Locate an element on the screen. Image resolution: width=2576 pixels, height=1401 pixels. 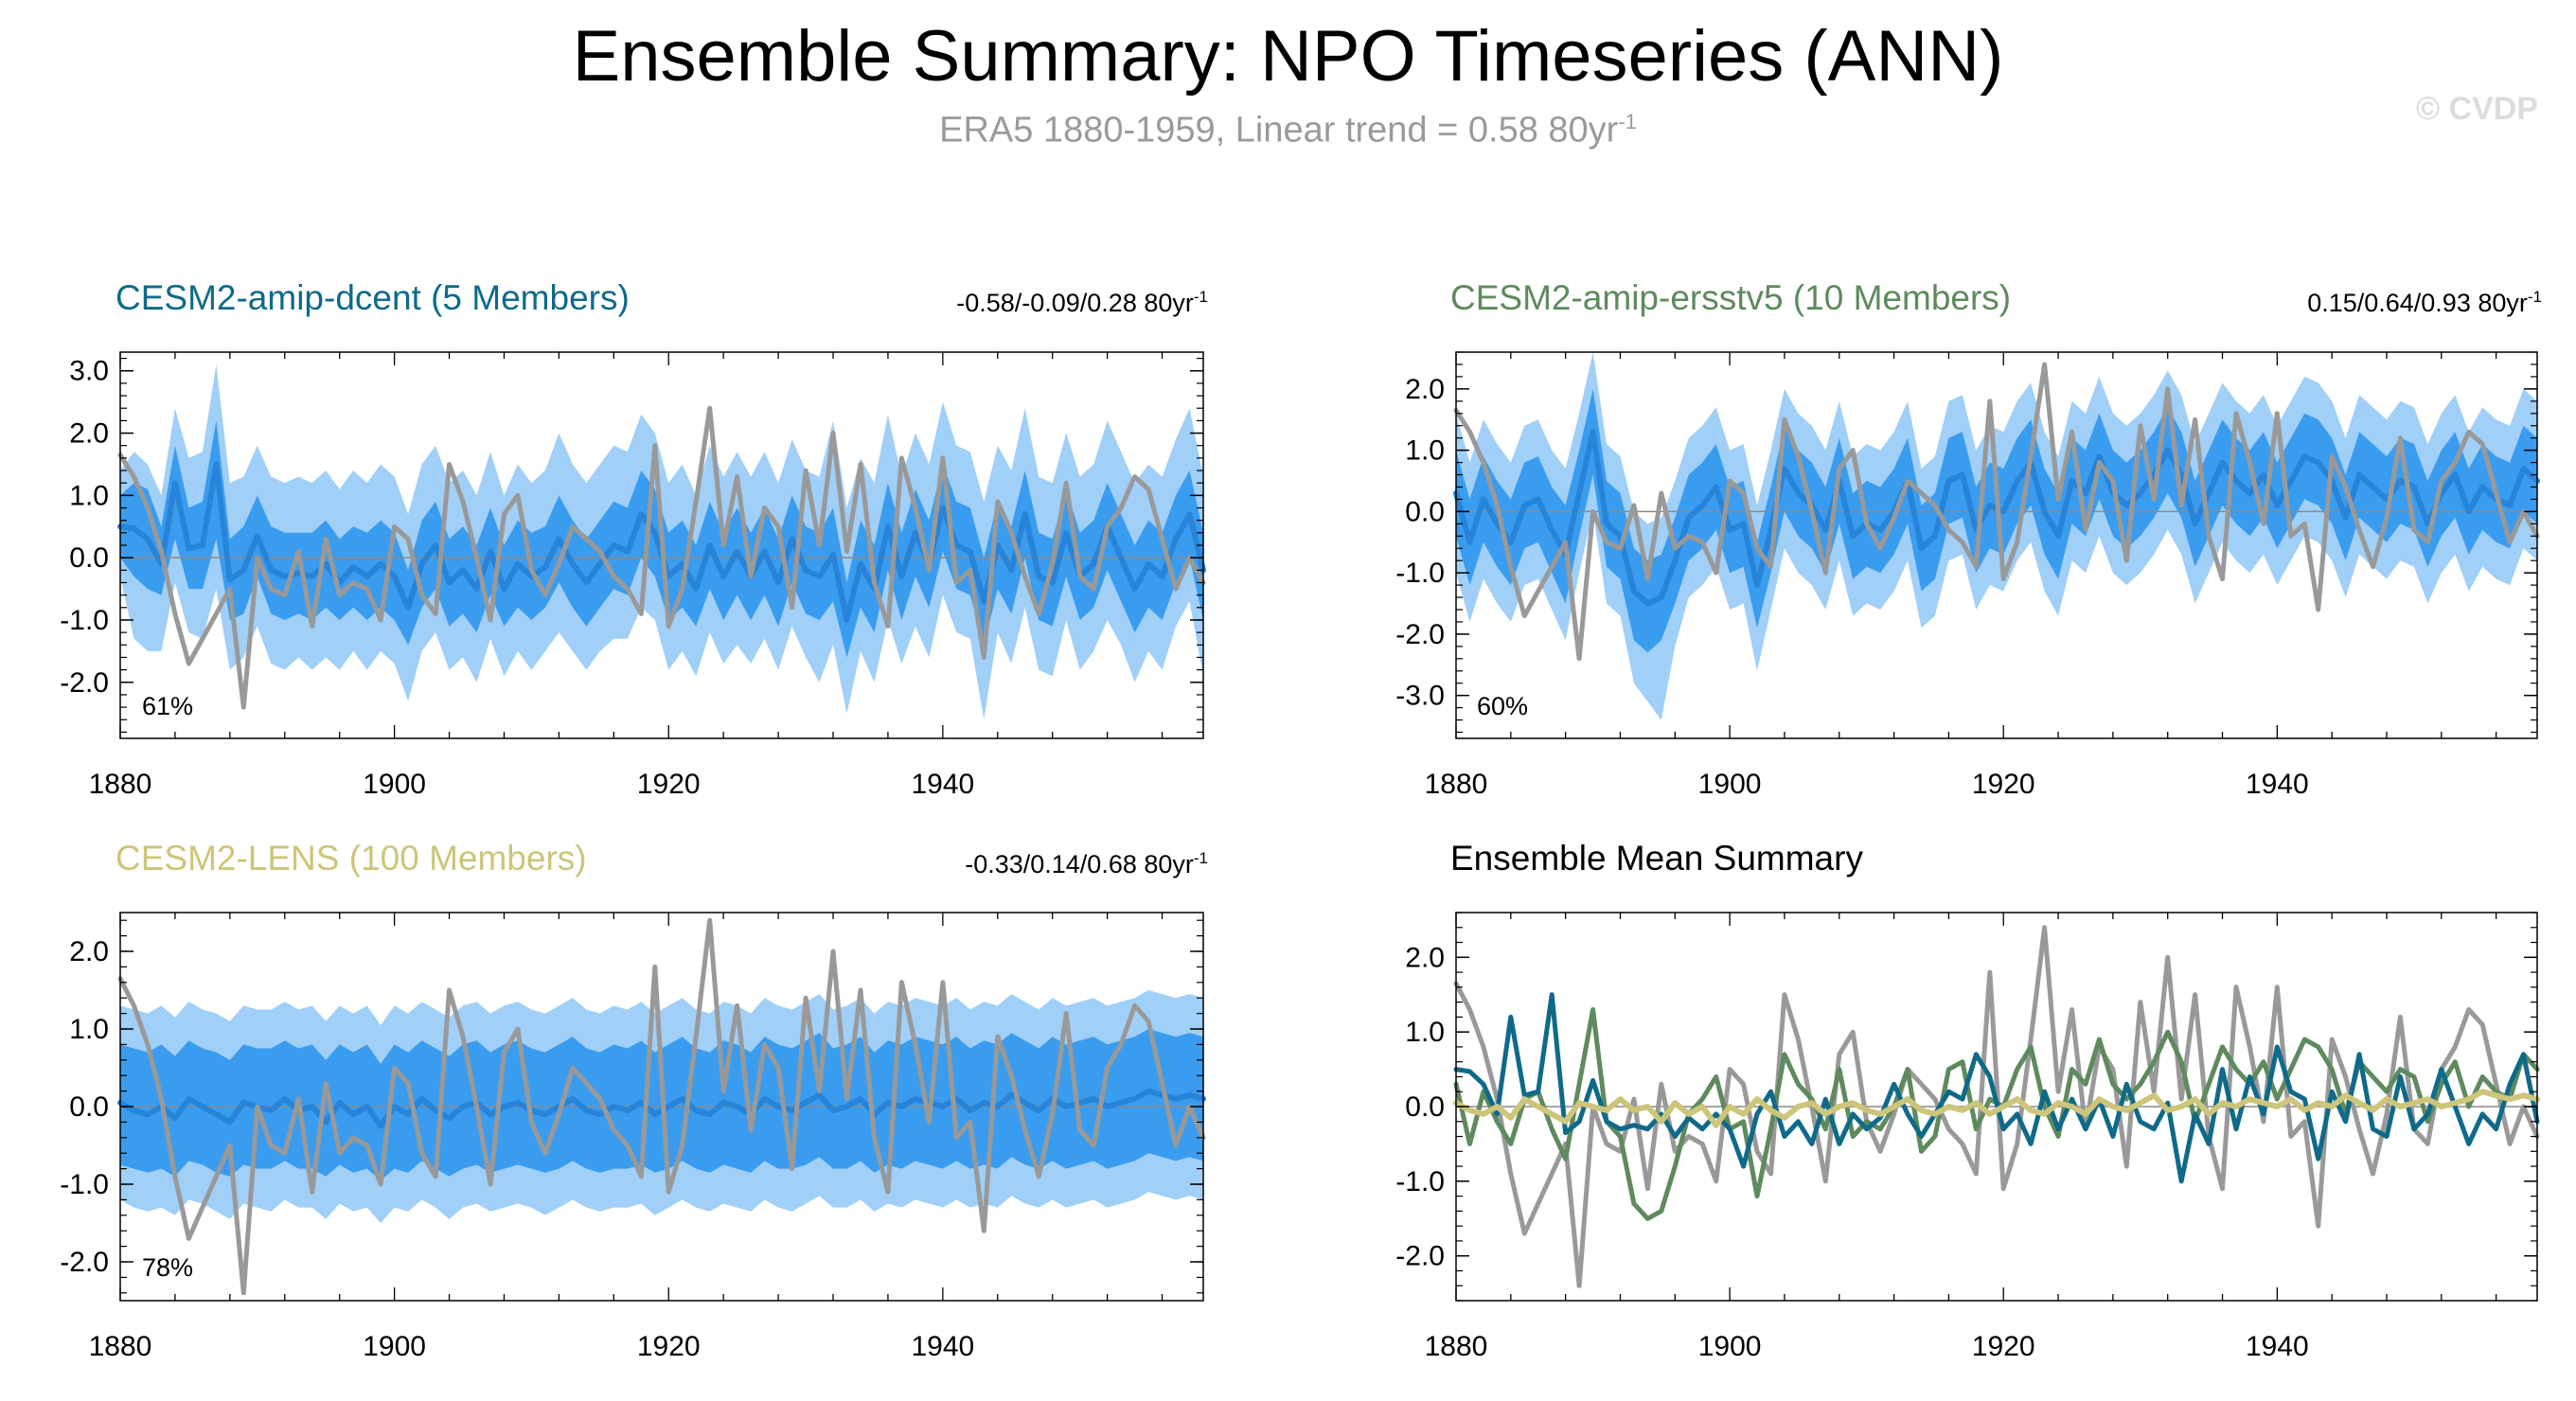
chart-panel-dcent: 3.0 2.0 1.0 0.0 -1.0 -2.0 1880 1900 1920 1940 is located at coordinates (633, 575).